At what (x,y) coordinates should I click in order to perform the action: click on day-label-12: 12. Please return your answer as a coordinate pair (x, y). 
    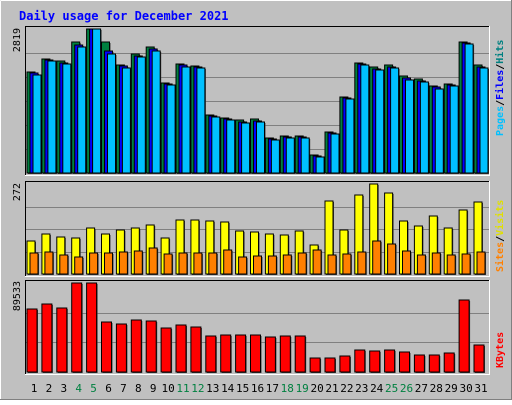
    Looking at the image, I should click on (197, 388).